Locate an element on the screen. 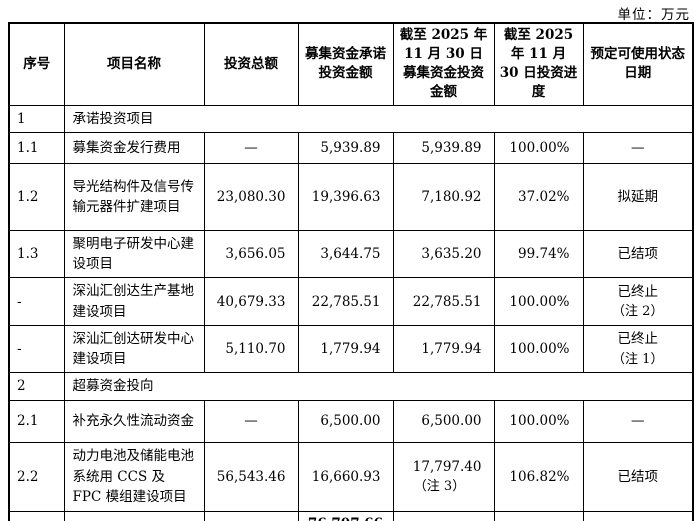  section-row: 2 超募资金投向 is located at coordinates (351, 386).